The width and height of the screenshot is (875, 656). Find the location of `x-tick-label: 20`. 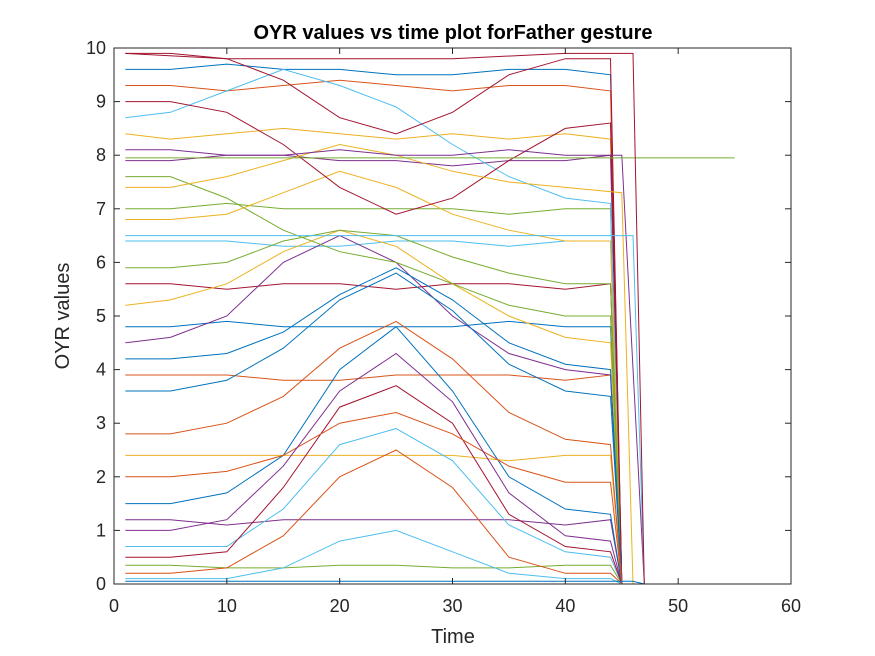

x-tick-label: 20 is located at coordinates (340, 606).